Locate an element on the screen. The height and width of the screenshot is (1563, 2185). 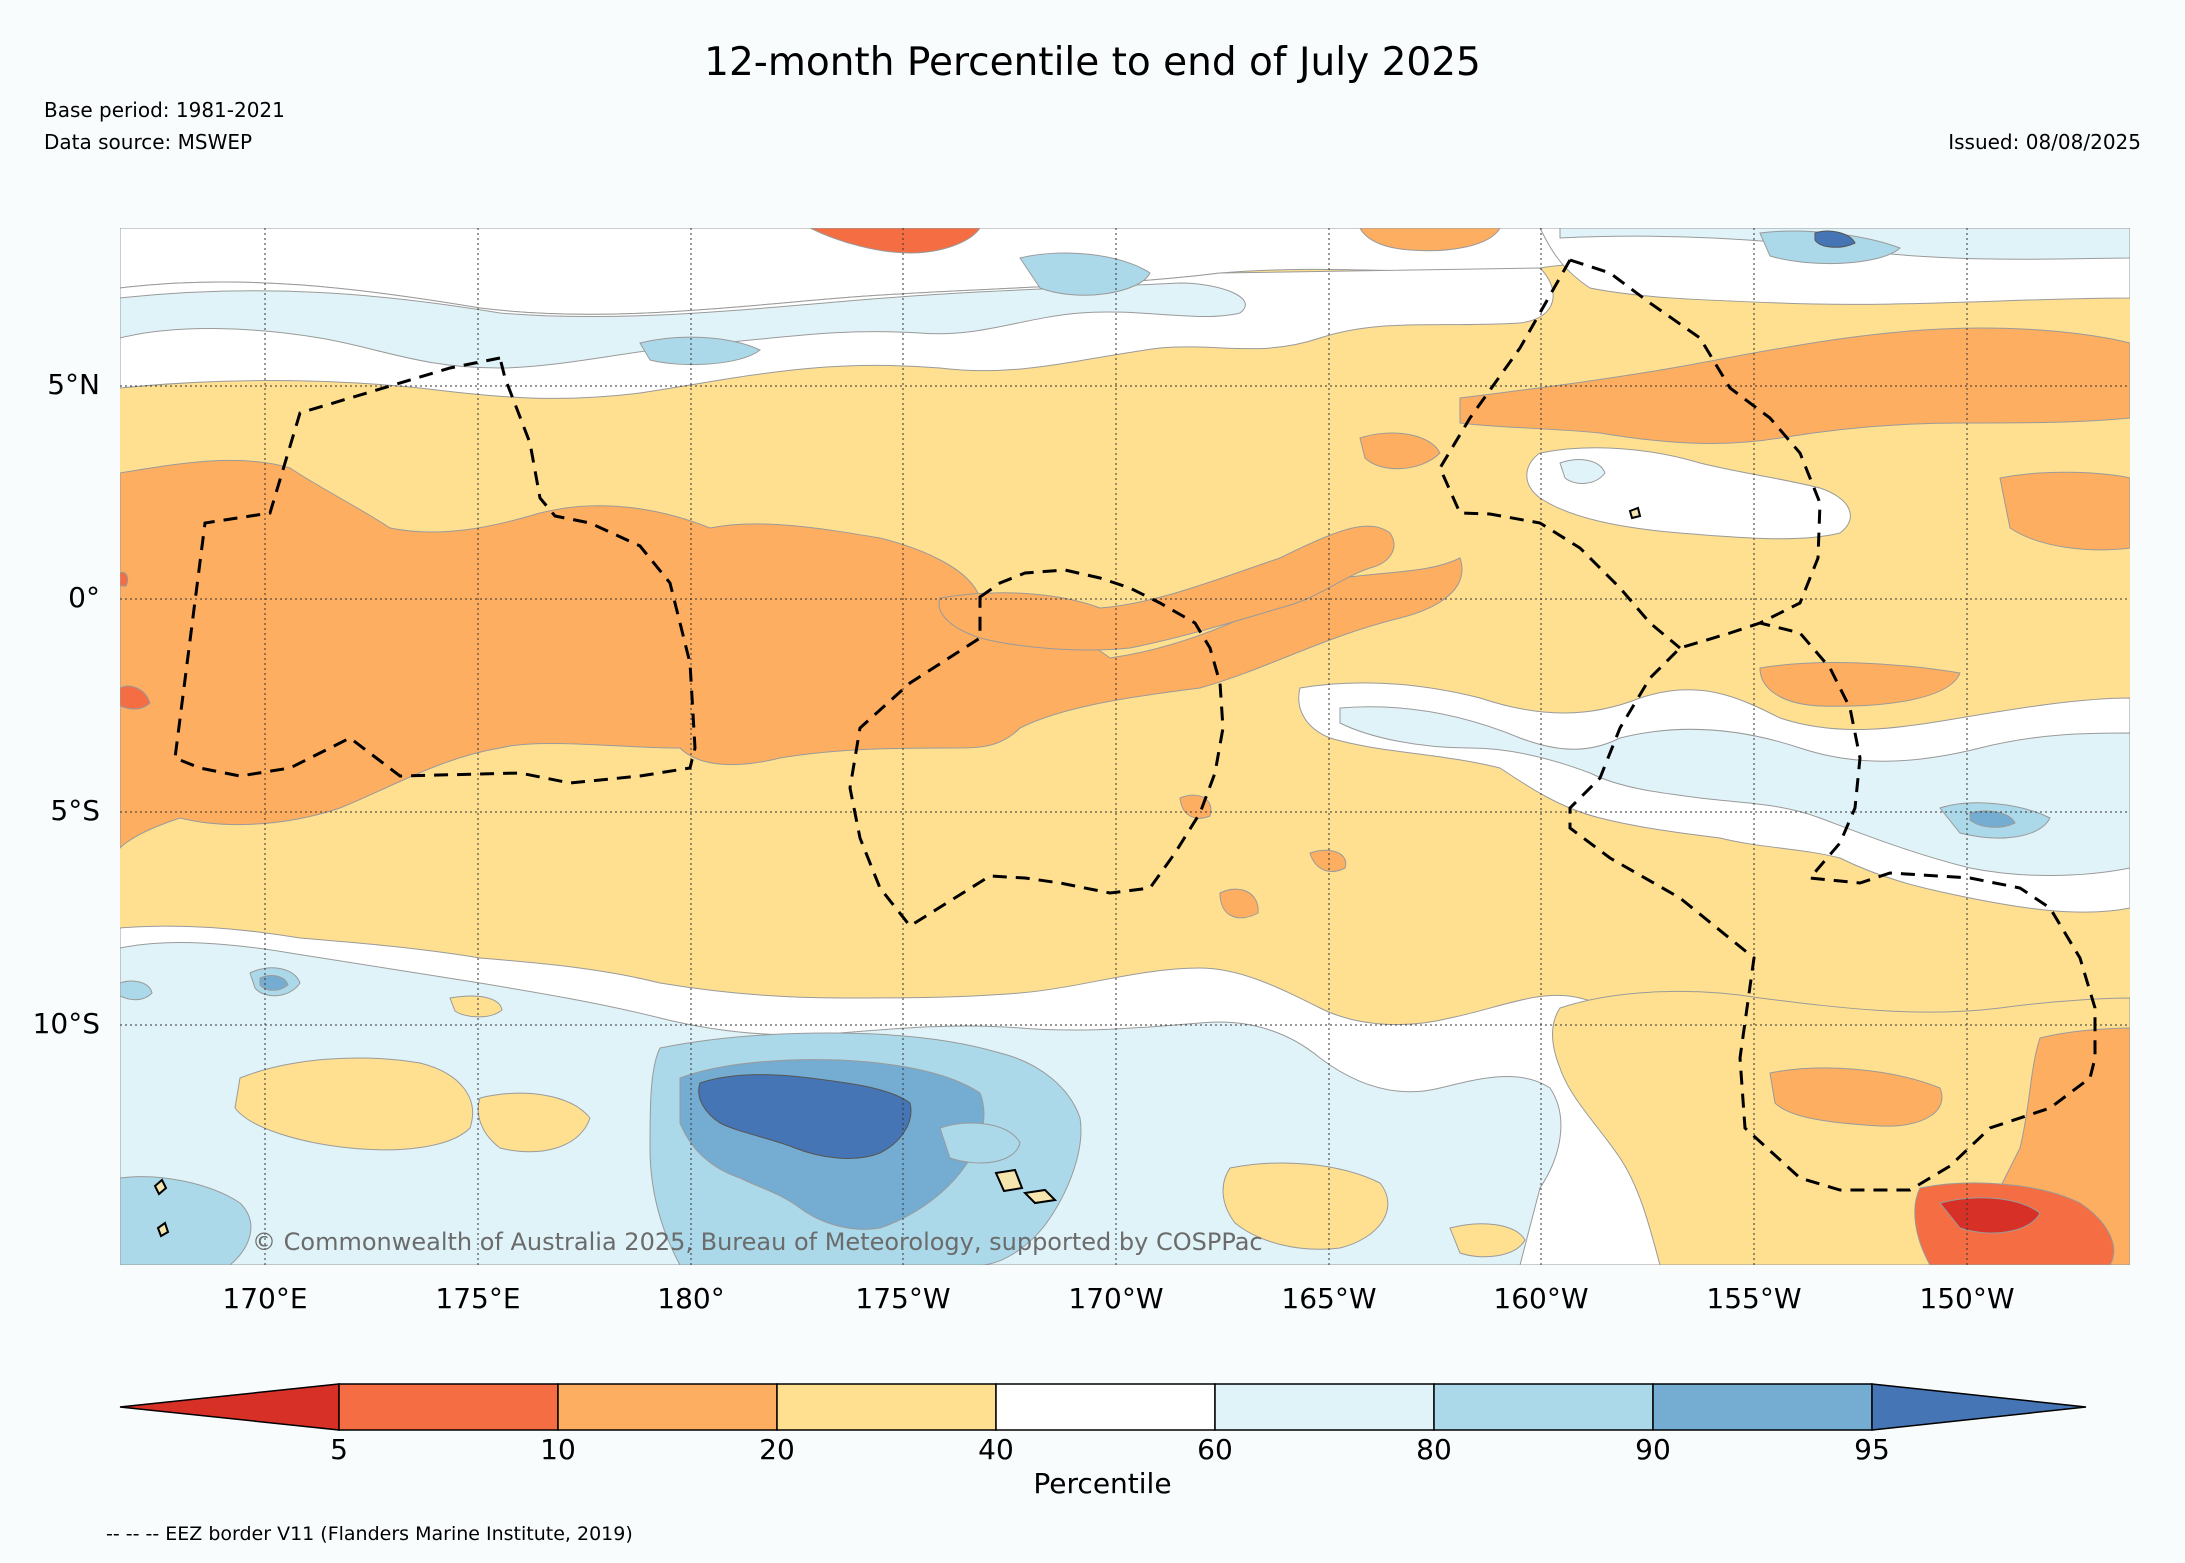
island-small-north is located at coordinates (1635, 513).